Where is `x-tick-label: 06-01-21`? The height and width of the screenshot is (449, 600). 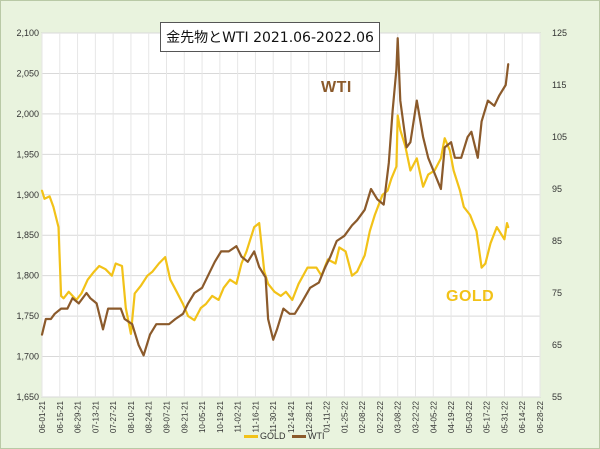
x-tick-label: 06-01-21 is located at coordinates (42, 416).